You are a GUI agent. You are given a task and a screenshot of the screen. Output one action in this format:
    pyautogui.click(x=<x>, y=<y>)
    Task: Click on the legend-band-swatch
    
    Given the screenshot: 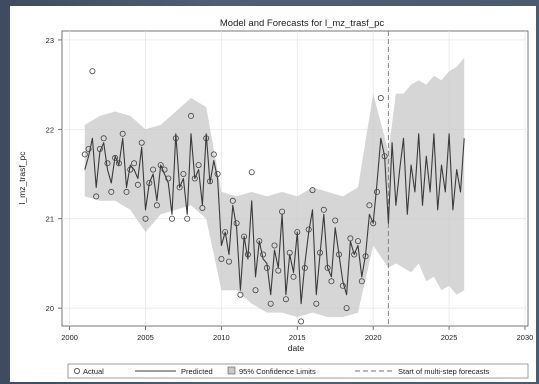 What is the action you would take?
    pyautogui.click(x=231, y=370)
    